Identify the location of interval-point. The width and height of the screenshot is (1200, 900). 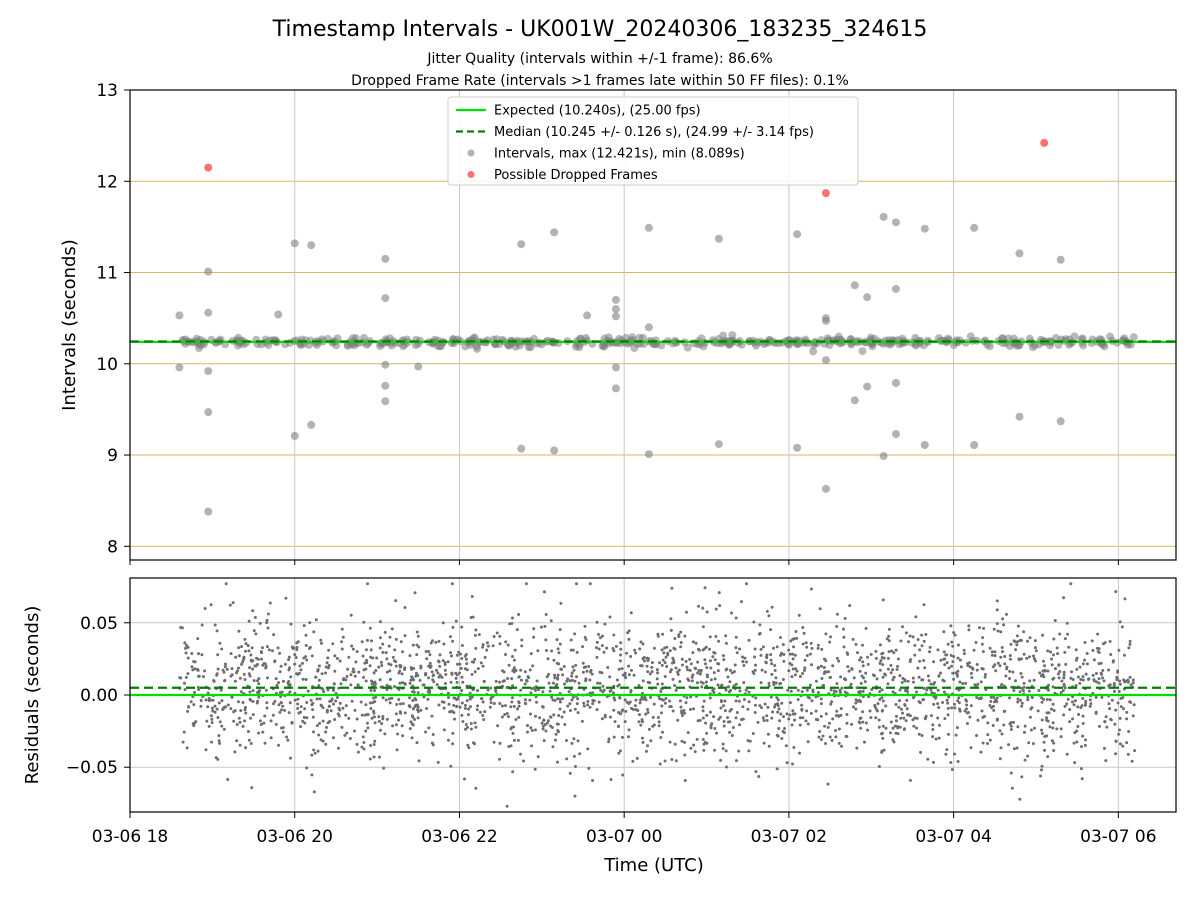
(441, 346).